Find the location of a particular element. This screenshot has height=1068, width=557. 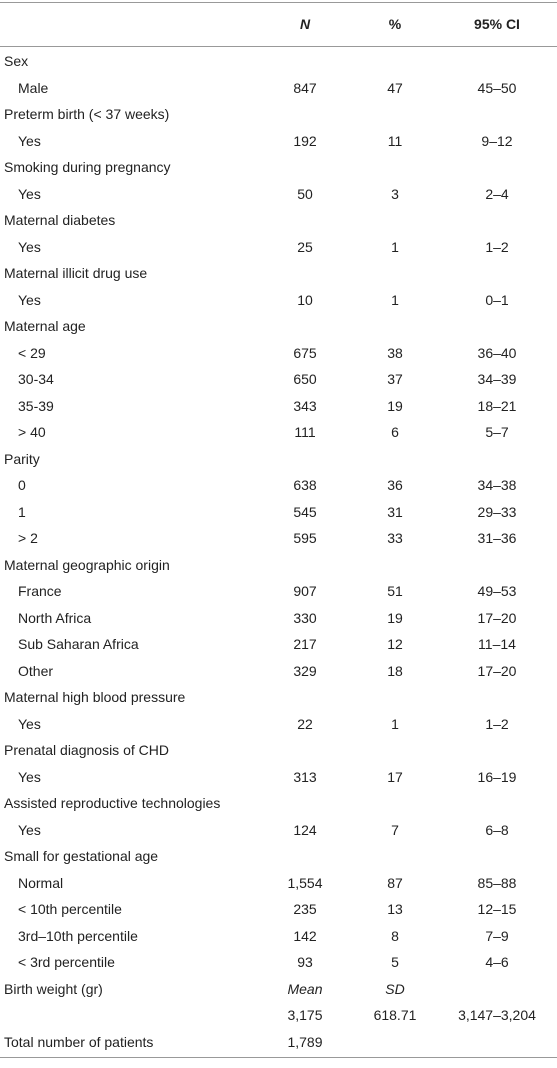

section-row: Maternal age is located at coordinates (278, 326).